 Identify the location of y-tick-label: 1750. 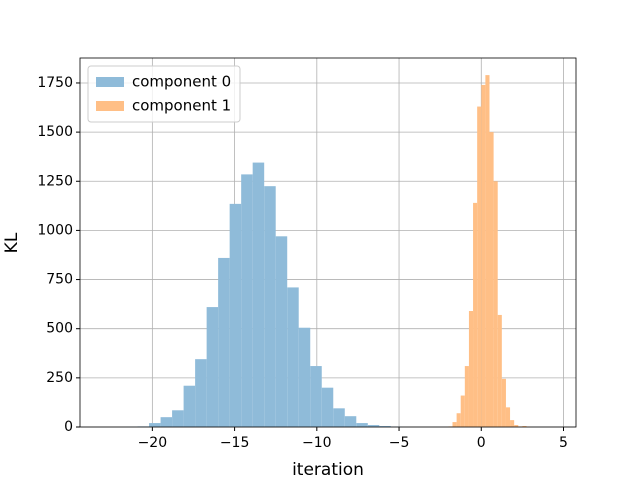
(55, 83).